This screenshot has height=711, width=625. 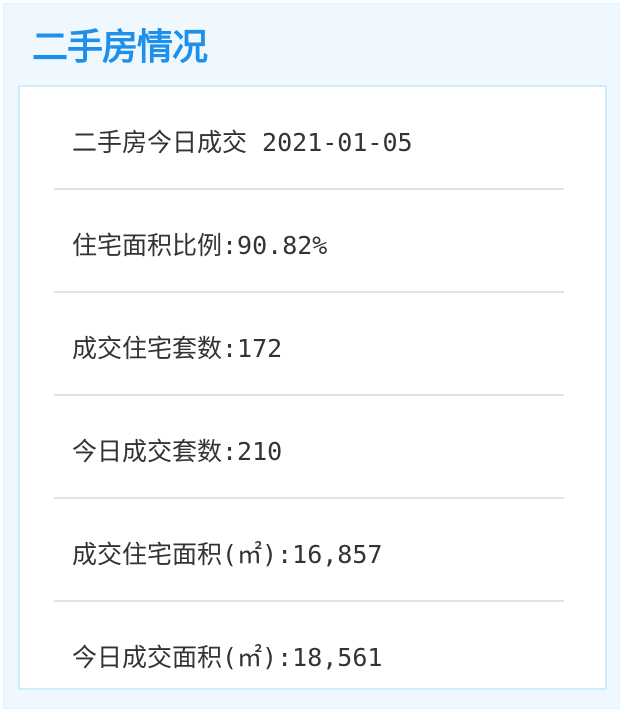 What do you see at coordinates (227, 657) in the screenshot?
I see `stat-text: 今日成交面积(㎡):18,561` at bounding box center [227, 657].